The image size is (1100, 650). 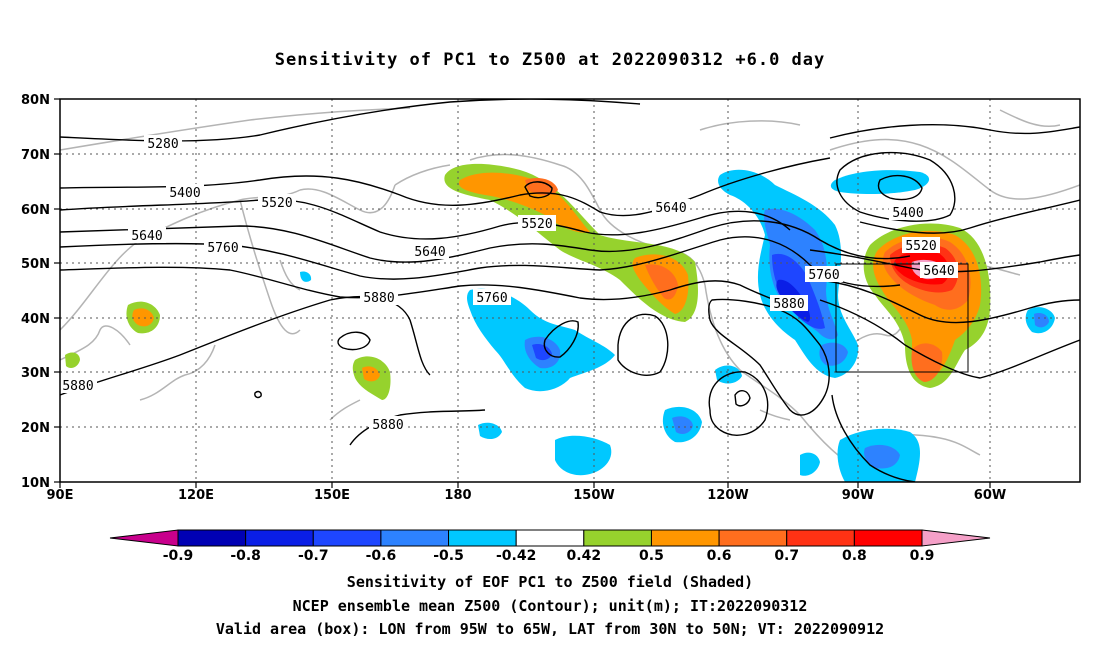 I want to click on colorbar-high-extension, so click(x=956, y=538).